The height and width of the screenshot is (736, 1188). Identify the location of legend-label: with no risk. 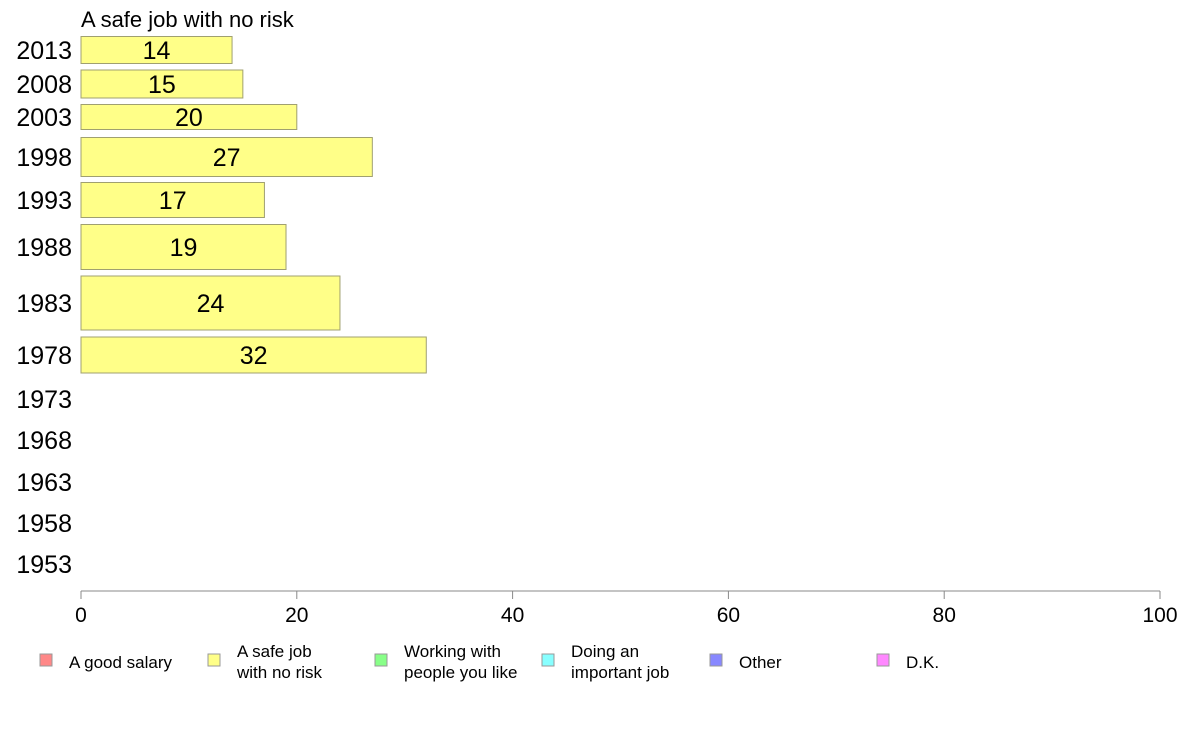
(279, 672).